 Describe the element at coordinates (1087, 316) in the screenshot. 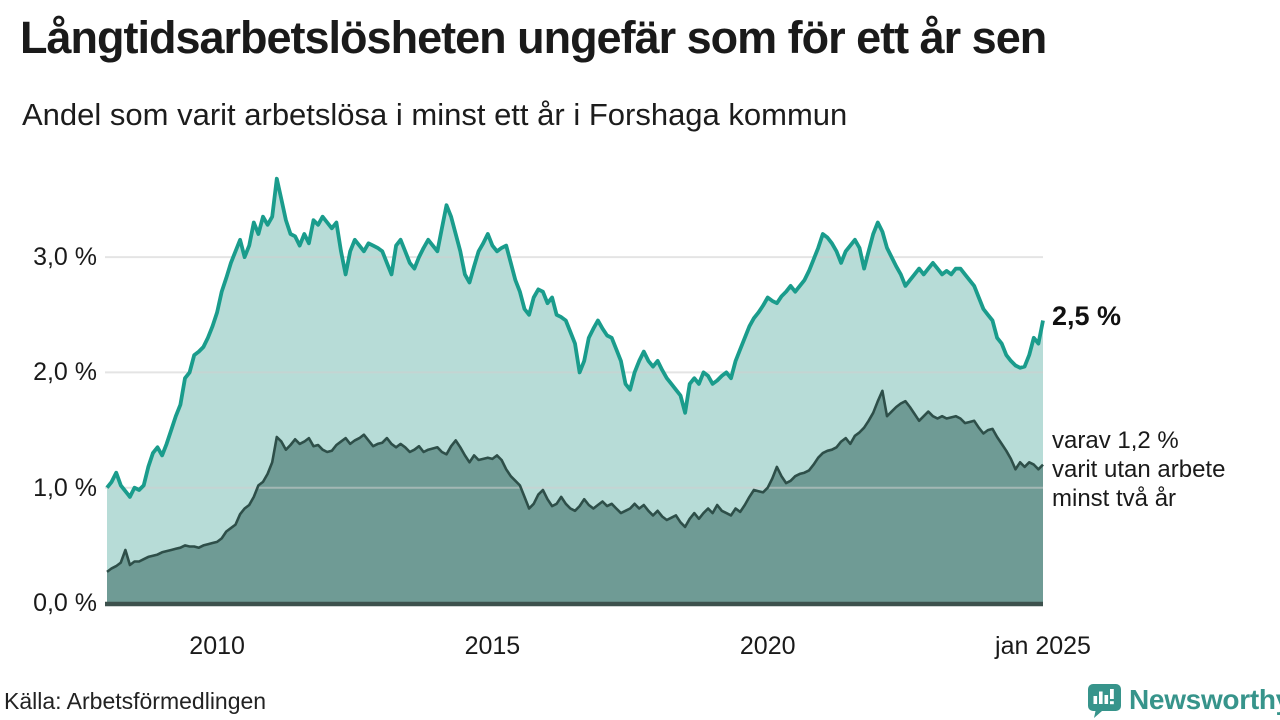

I see `series-end-value-label: 2,5 %` at that location.